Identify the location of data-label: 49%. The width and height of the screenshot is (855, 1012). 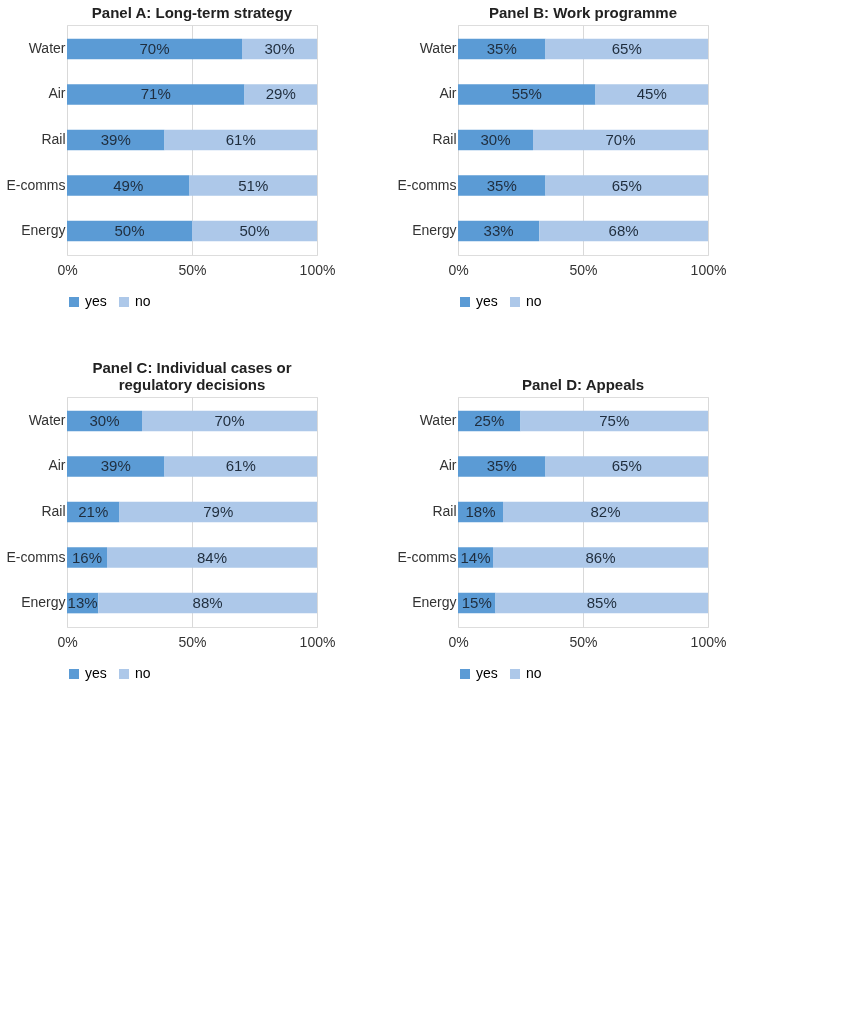
(128, 185).